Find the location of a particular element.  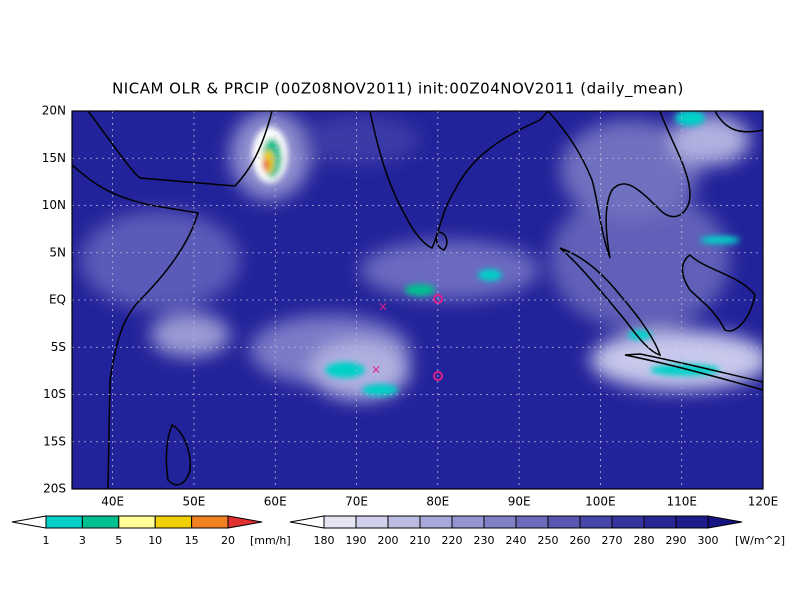

lon-label: 60E is located at coordinates (275, 502).